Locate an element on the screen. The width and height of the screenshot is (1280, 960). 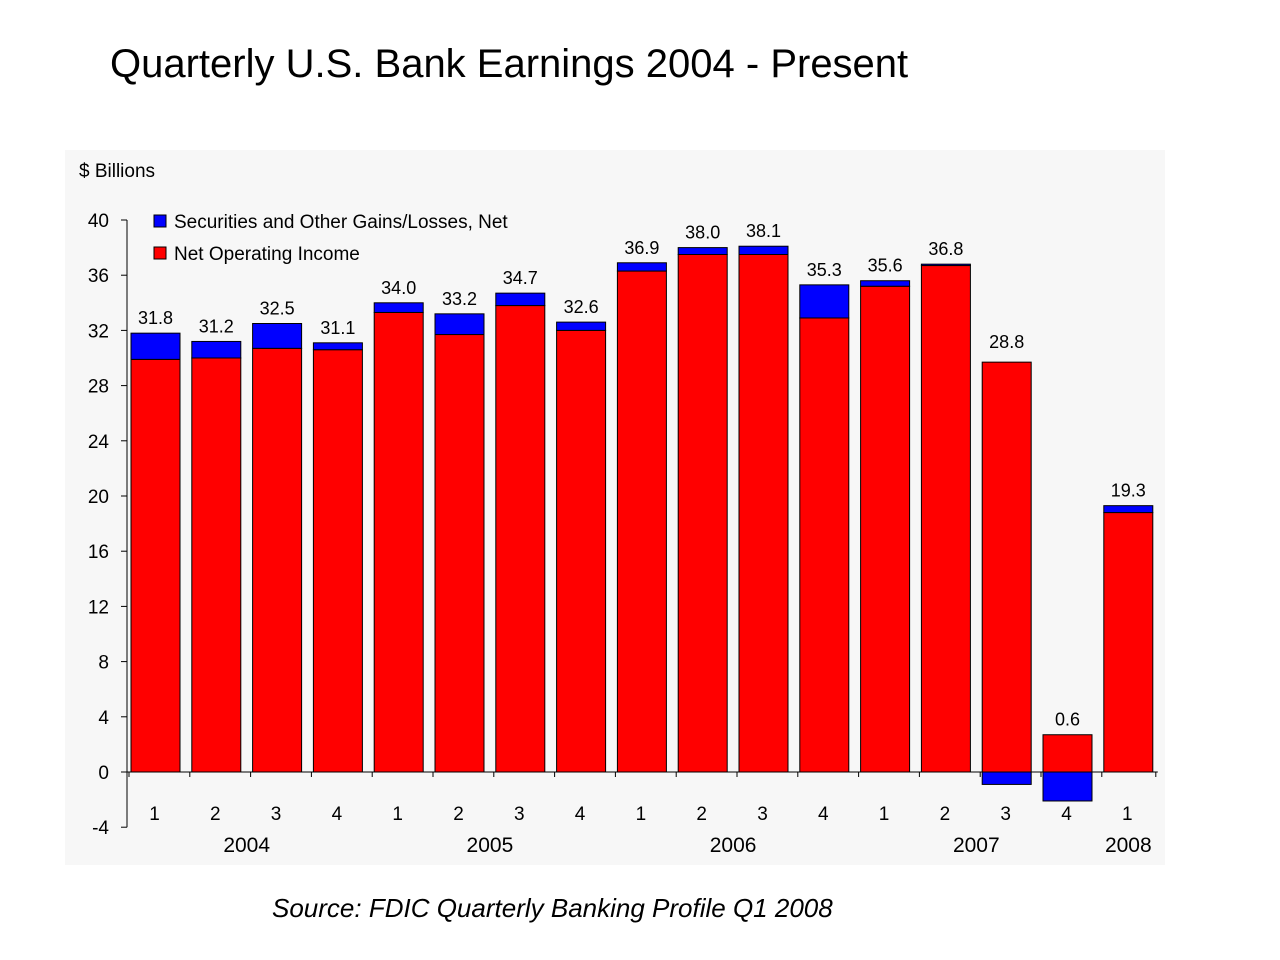
data-label: 38.0 is located at coordinates (702, 233).